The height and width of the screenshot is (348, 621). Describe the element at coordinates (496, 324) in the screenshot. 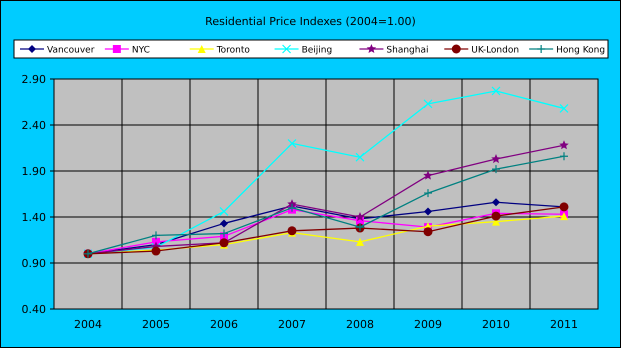

I see `x-tick-label: 2010` at that location.